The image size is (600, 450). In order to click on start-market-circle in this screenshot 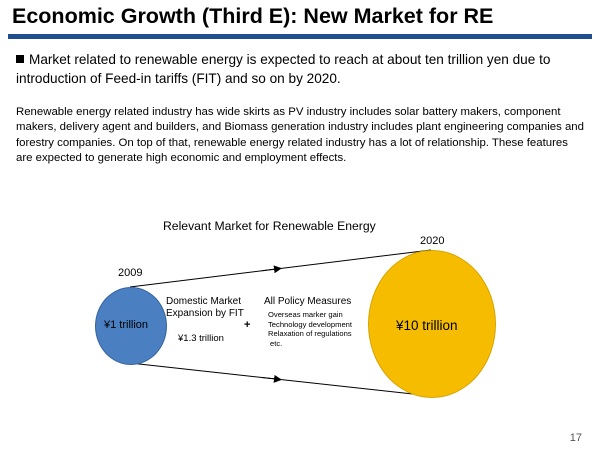, I will do `click(131, 326)`.